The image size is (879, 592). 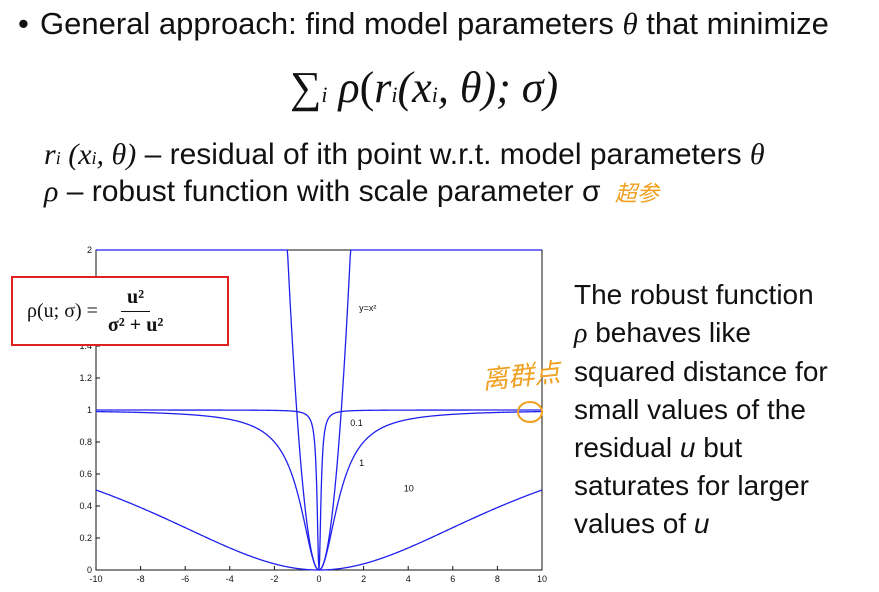 What do you see at coordinates (89, 250) in the screenshot?
I see `y-tick-label: 2` at bounding box center [89, 250].